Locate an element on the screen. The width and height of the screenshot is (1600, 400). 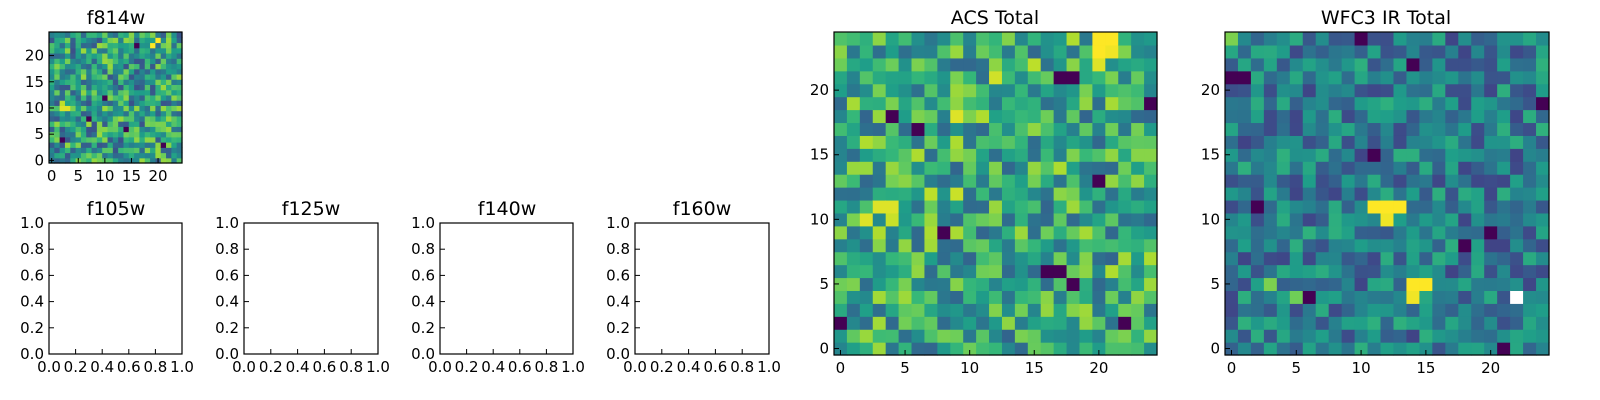
y-tick-label: 0.8 is located at coordinates (423, 249).